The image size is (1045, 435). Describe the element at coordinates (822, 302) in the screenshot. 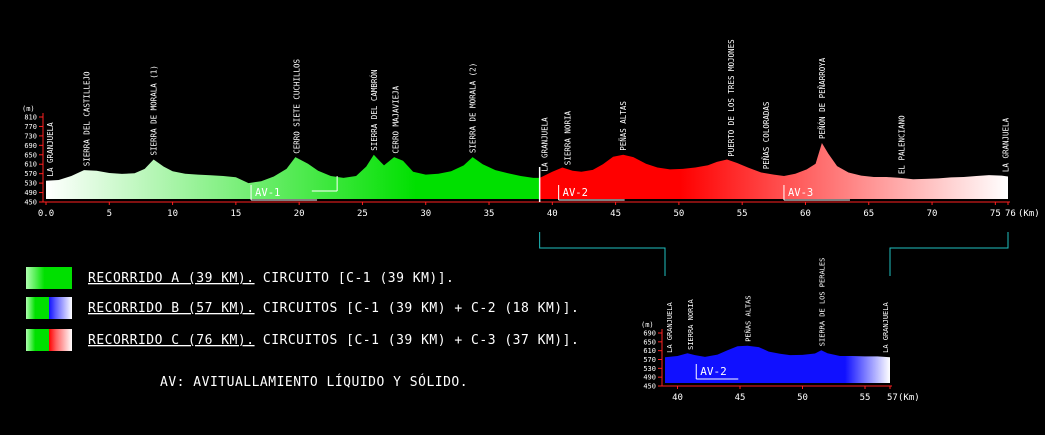

I see `peak-label: SIERRA DE LOS PERALES` at that location.